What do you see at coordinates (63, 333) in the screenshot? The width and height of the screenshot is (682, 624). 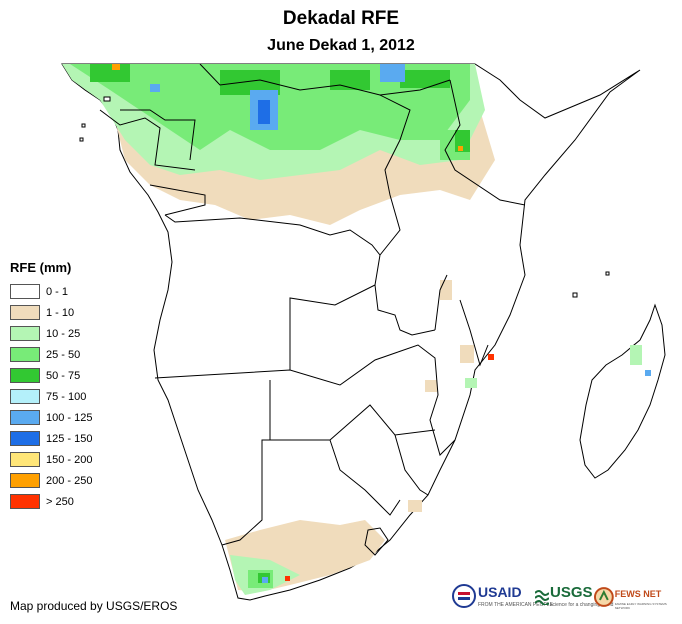 I see `legend-label: 10 - 25` at bounding box center [63, 333].